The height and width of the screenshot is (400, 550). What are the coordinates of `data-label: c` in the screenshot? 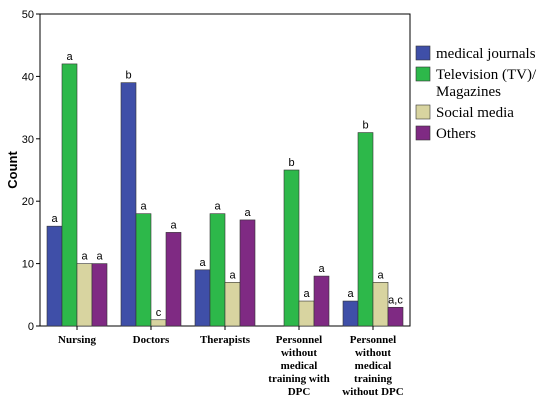 It's located at (159, 313).